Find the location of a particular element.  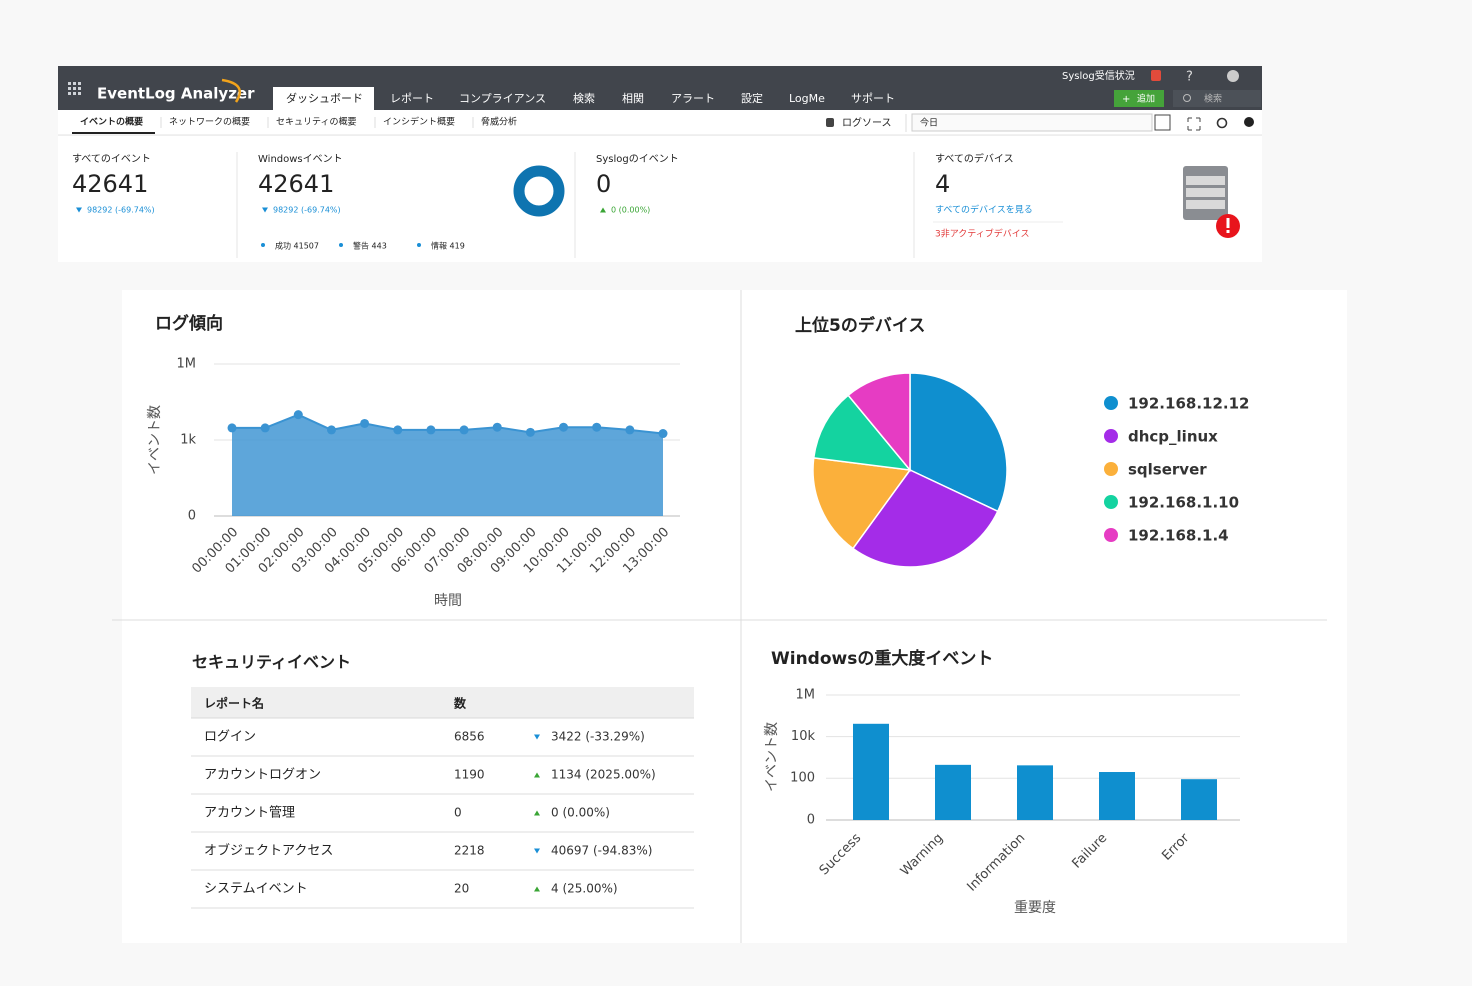

logo: EventLog Analyzer is located at coordinates (176, 94).